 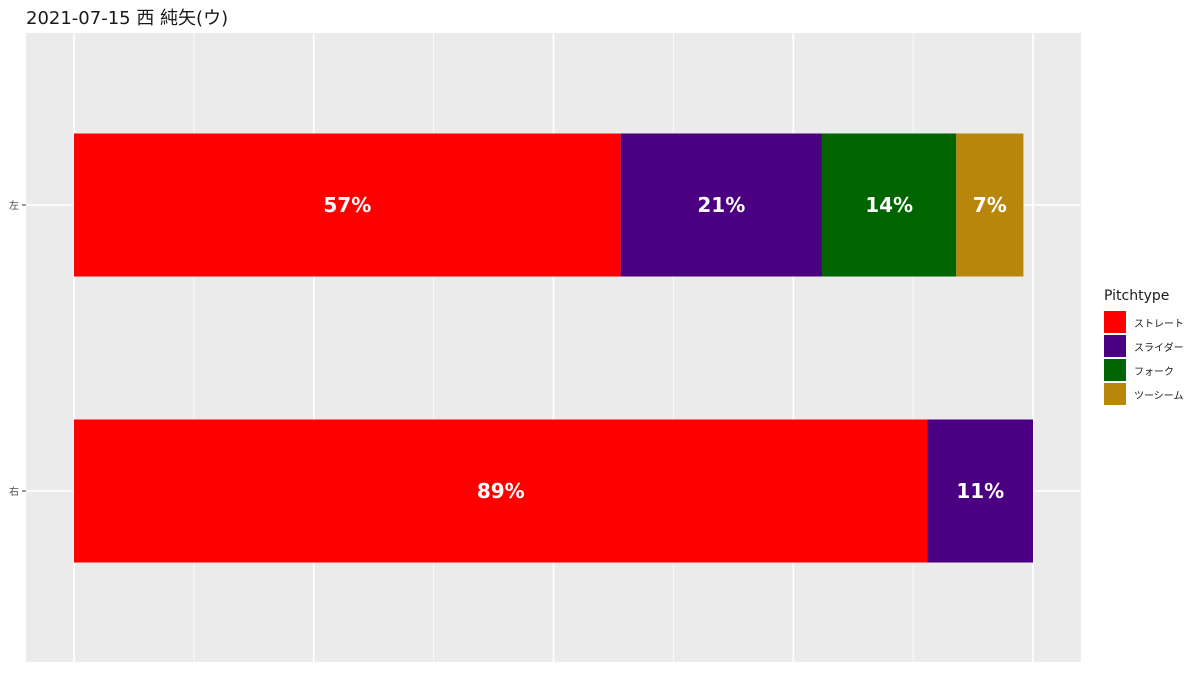 I want to click on y-axis-ticks: 左右, so click(x=17, y=348).